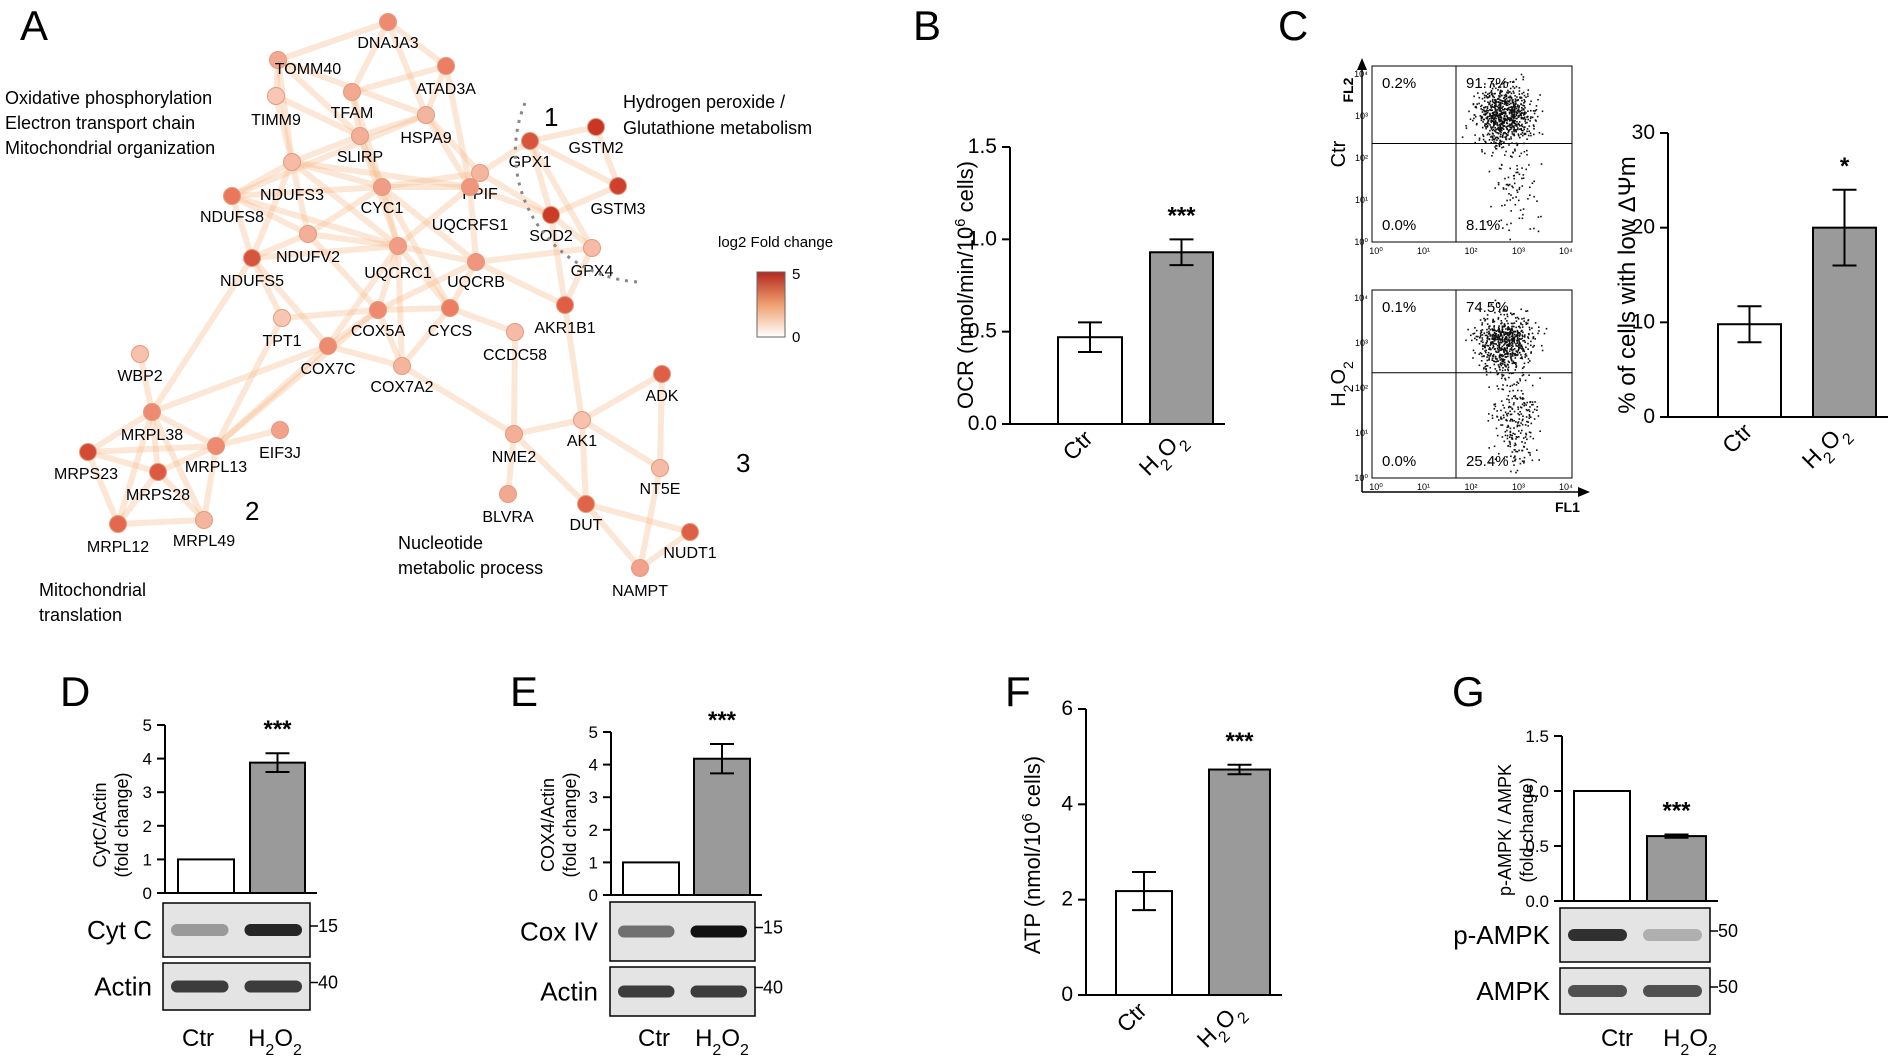 This screenshot has height=1061, width=1899. I want to click on node-adk, so click(662, 374).